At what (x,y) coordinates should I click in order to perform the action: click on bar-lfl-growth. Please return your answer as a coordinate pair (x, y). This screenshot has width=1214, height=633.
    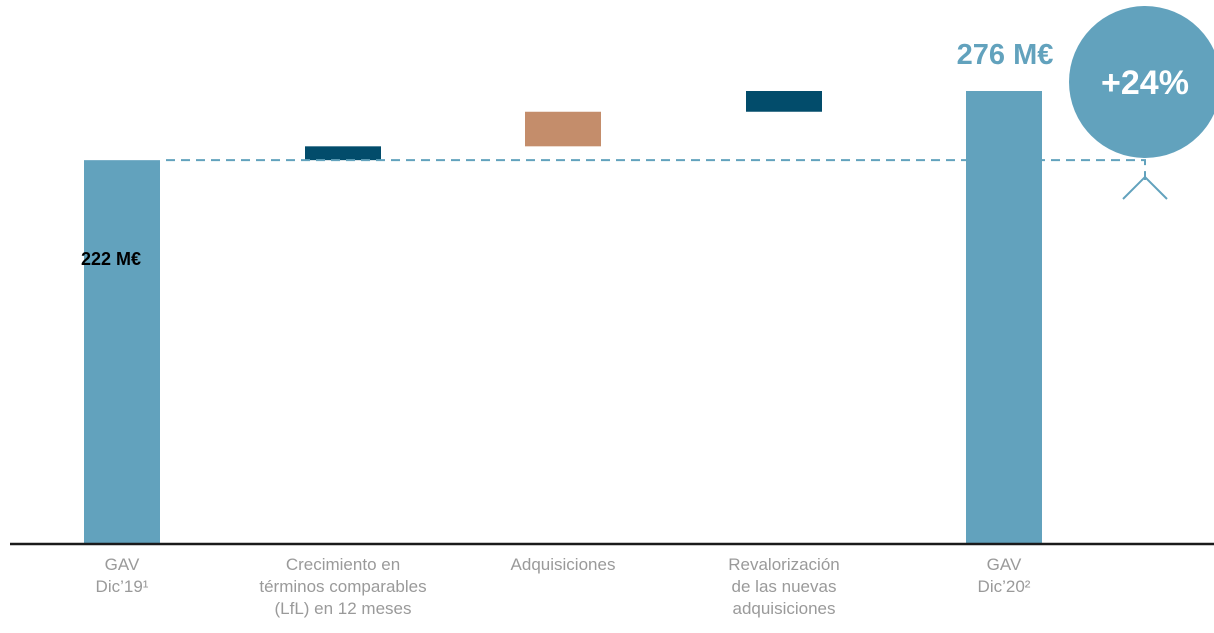
    Looking at the image, I should click on (343, 153).